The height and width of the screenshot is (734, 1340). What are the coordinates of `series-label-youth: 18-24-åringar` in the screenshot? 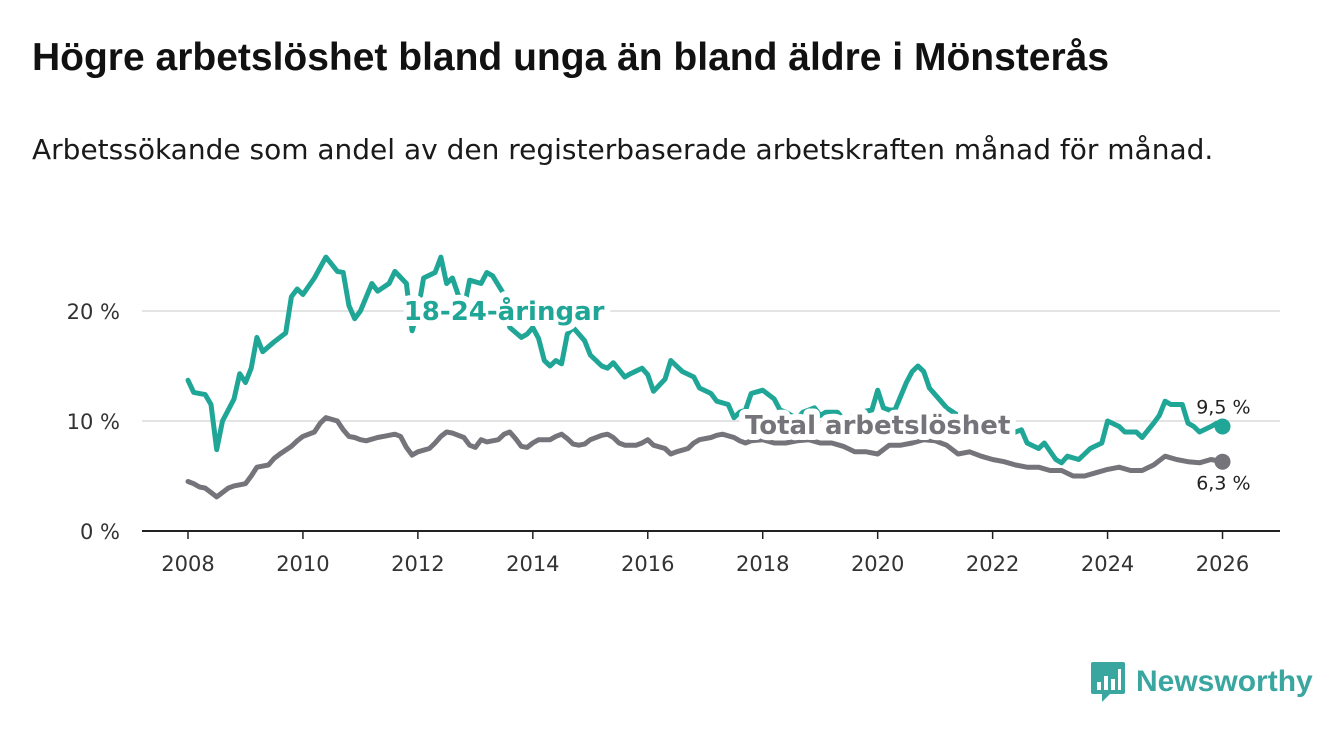 It's located at (504, 311).